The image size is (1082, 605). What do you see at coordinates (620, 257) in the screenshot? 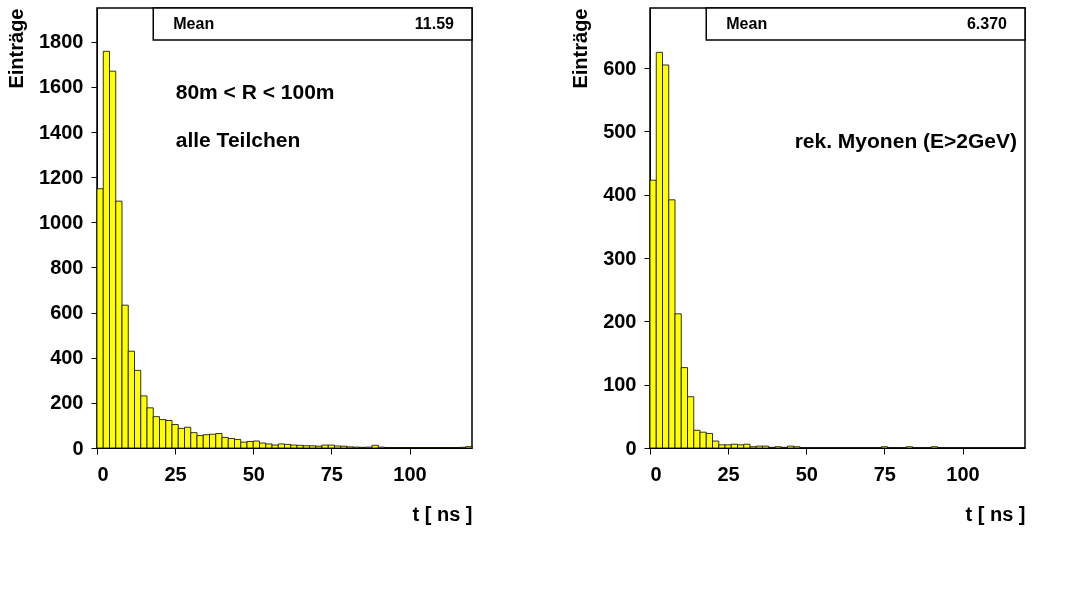
I see `y-tick-label: 300` at bounding box center [620, 257].